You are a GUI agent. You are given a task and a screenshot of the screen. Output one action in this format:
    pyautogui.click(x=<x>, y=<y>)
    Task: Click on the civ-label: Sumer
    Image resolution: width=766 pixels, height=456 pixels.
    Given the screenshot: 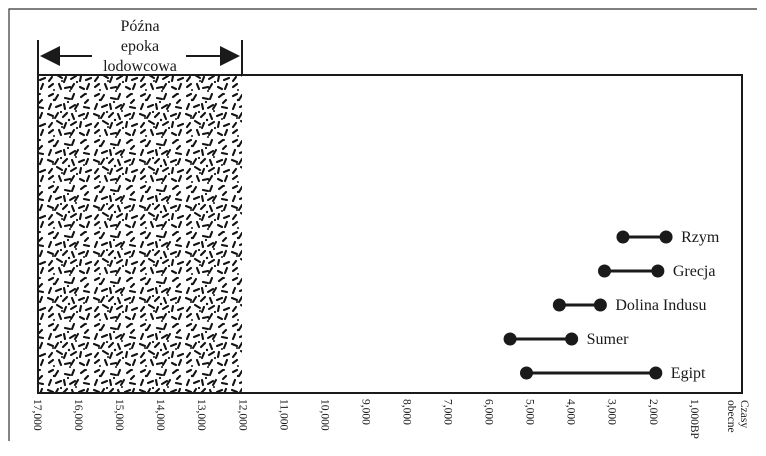 What is the action you would take?
    pyautogui.click(x=608, y=339)
    